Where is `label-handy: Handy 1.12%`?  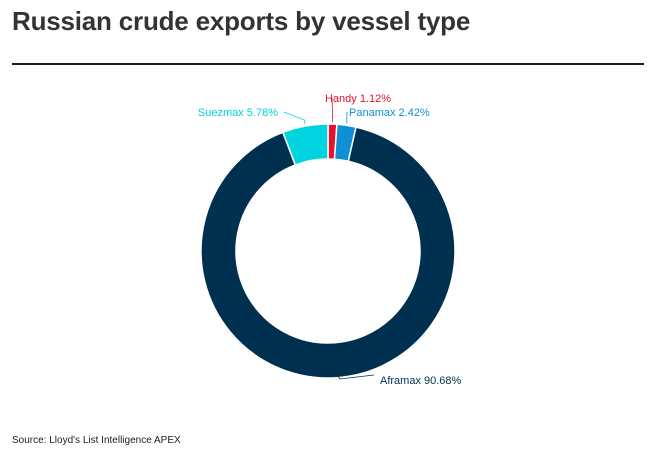 label-handy: Handy 1.12% is located at coordinates (358, 99).